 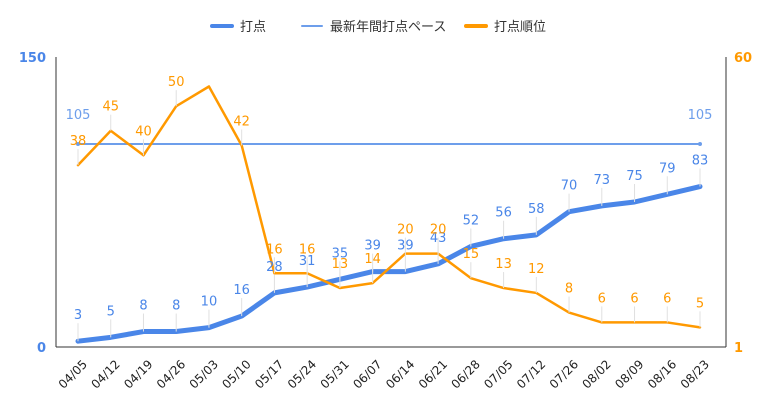 What do you see at coordinates (466, 374) in the screenshot?
I see `x-tick-label: 06/28` at bounding box center [466, 374].